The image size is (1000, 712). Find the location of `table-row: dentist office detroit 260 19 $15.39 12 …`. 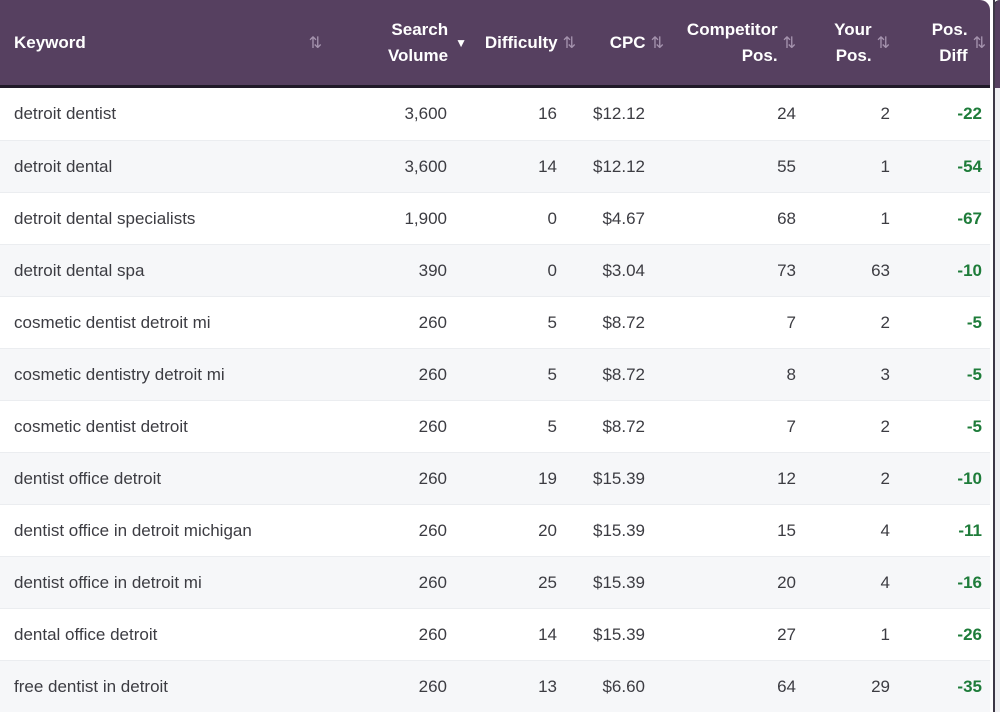

table-row: dentist office detroit 260 19 $15.39 12 … is located at coordinates (495, 478).